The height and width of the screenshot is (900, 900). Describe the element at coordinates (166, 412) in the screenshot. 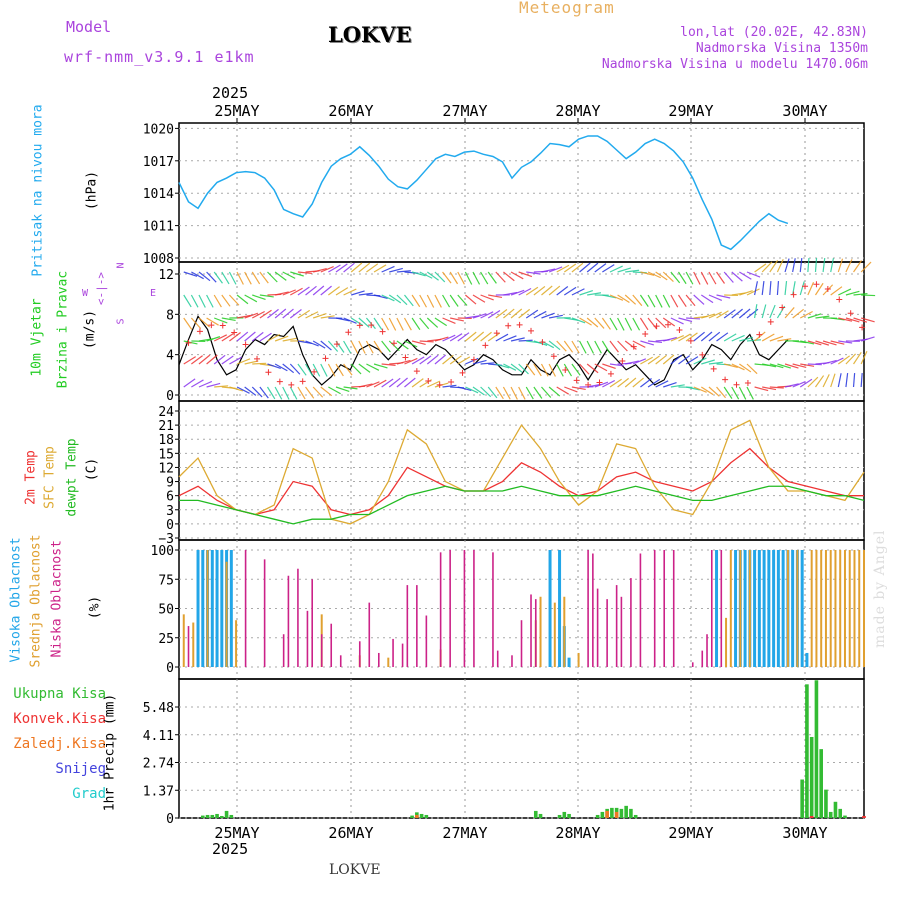

I see `temp-tick-label: 24` at that location.